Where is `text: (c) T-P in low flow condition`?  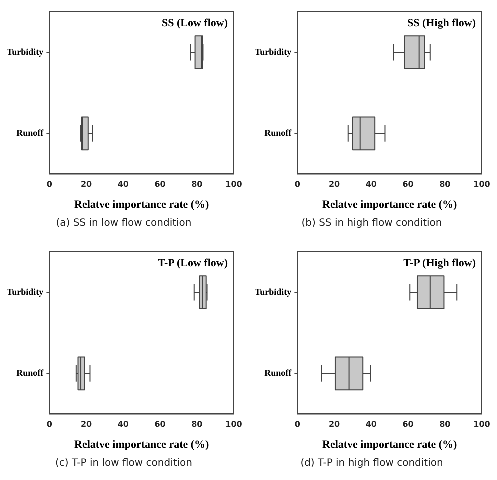
text: (c) T-P in low flow condition is located at coordinates (124, 463).